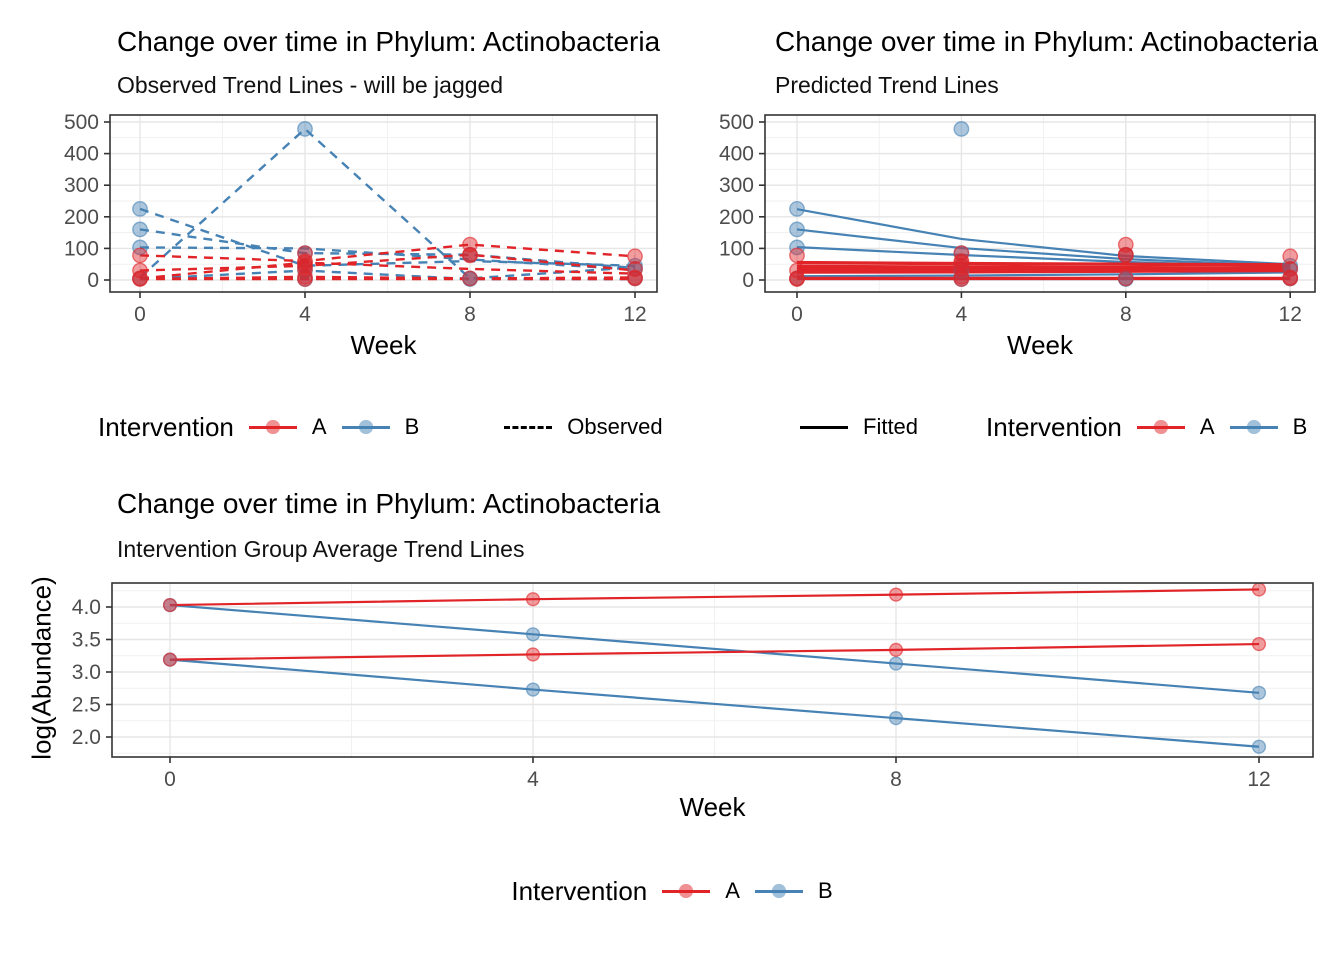 The image size is (1344, 960). I want to click on solid-line-key-icon, so click(824, 427).